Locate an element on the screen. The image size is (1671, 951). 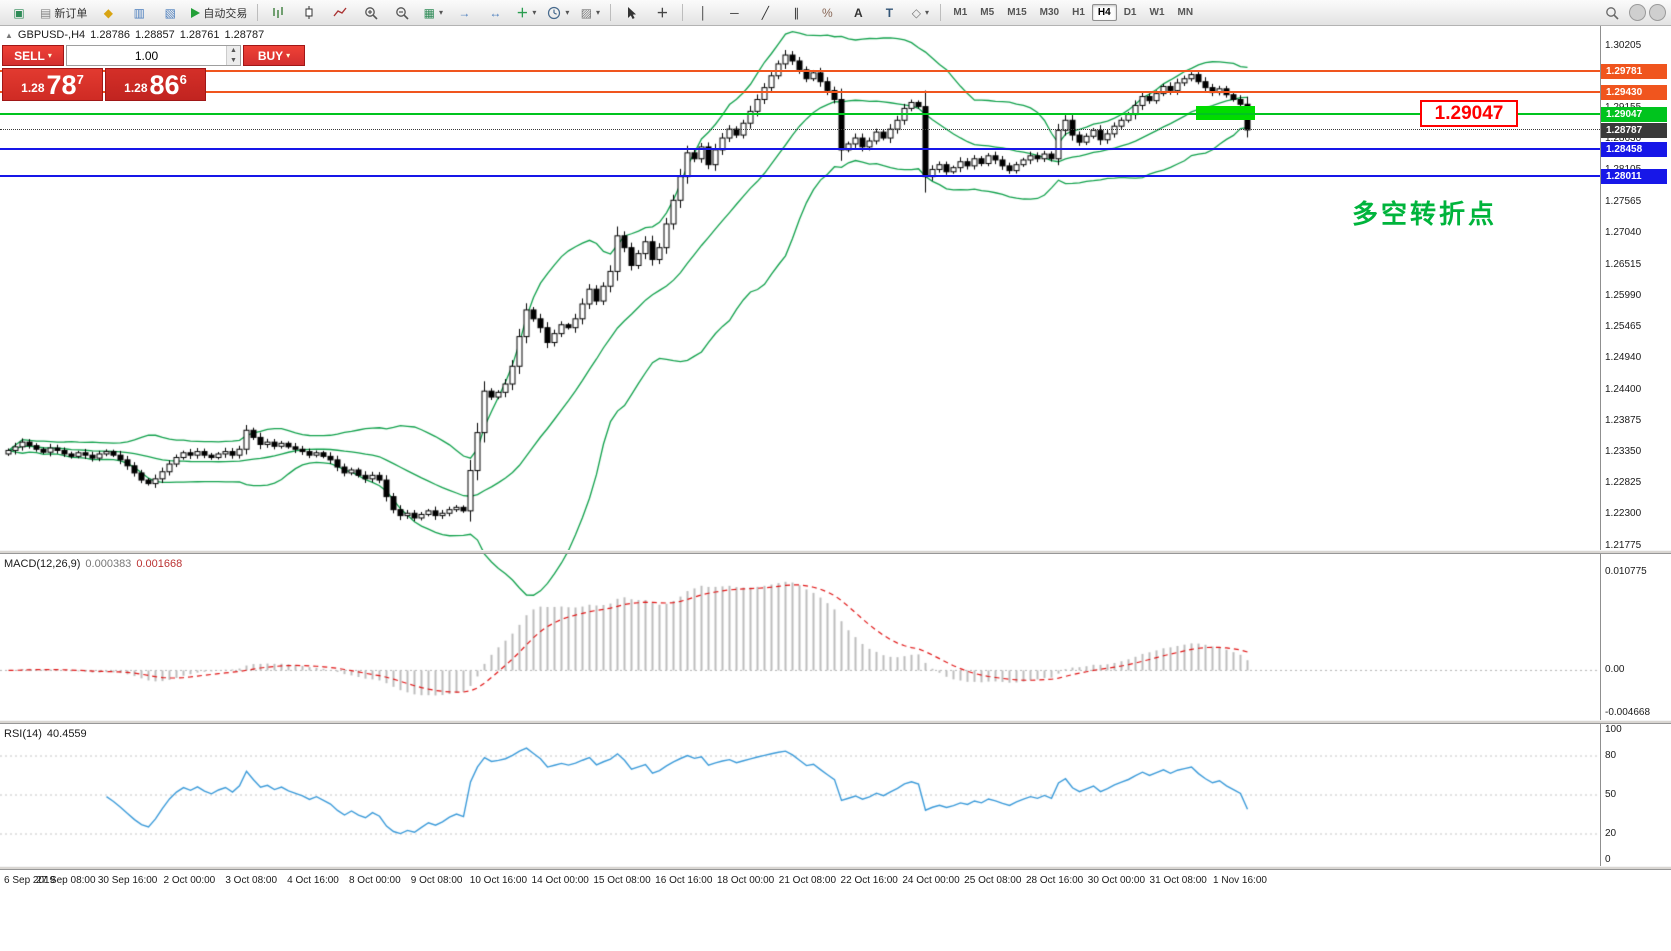
timeframe-m5: M5 is located at coordinates (987, 12).